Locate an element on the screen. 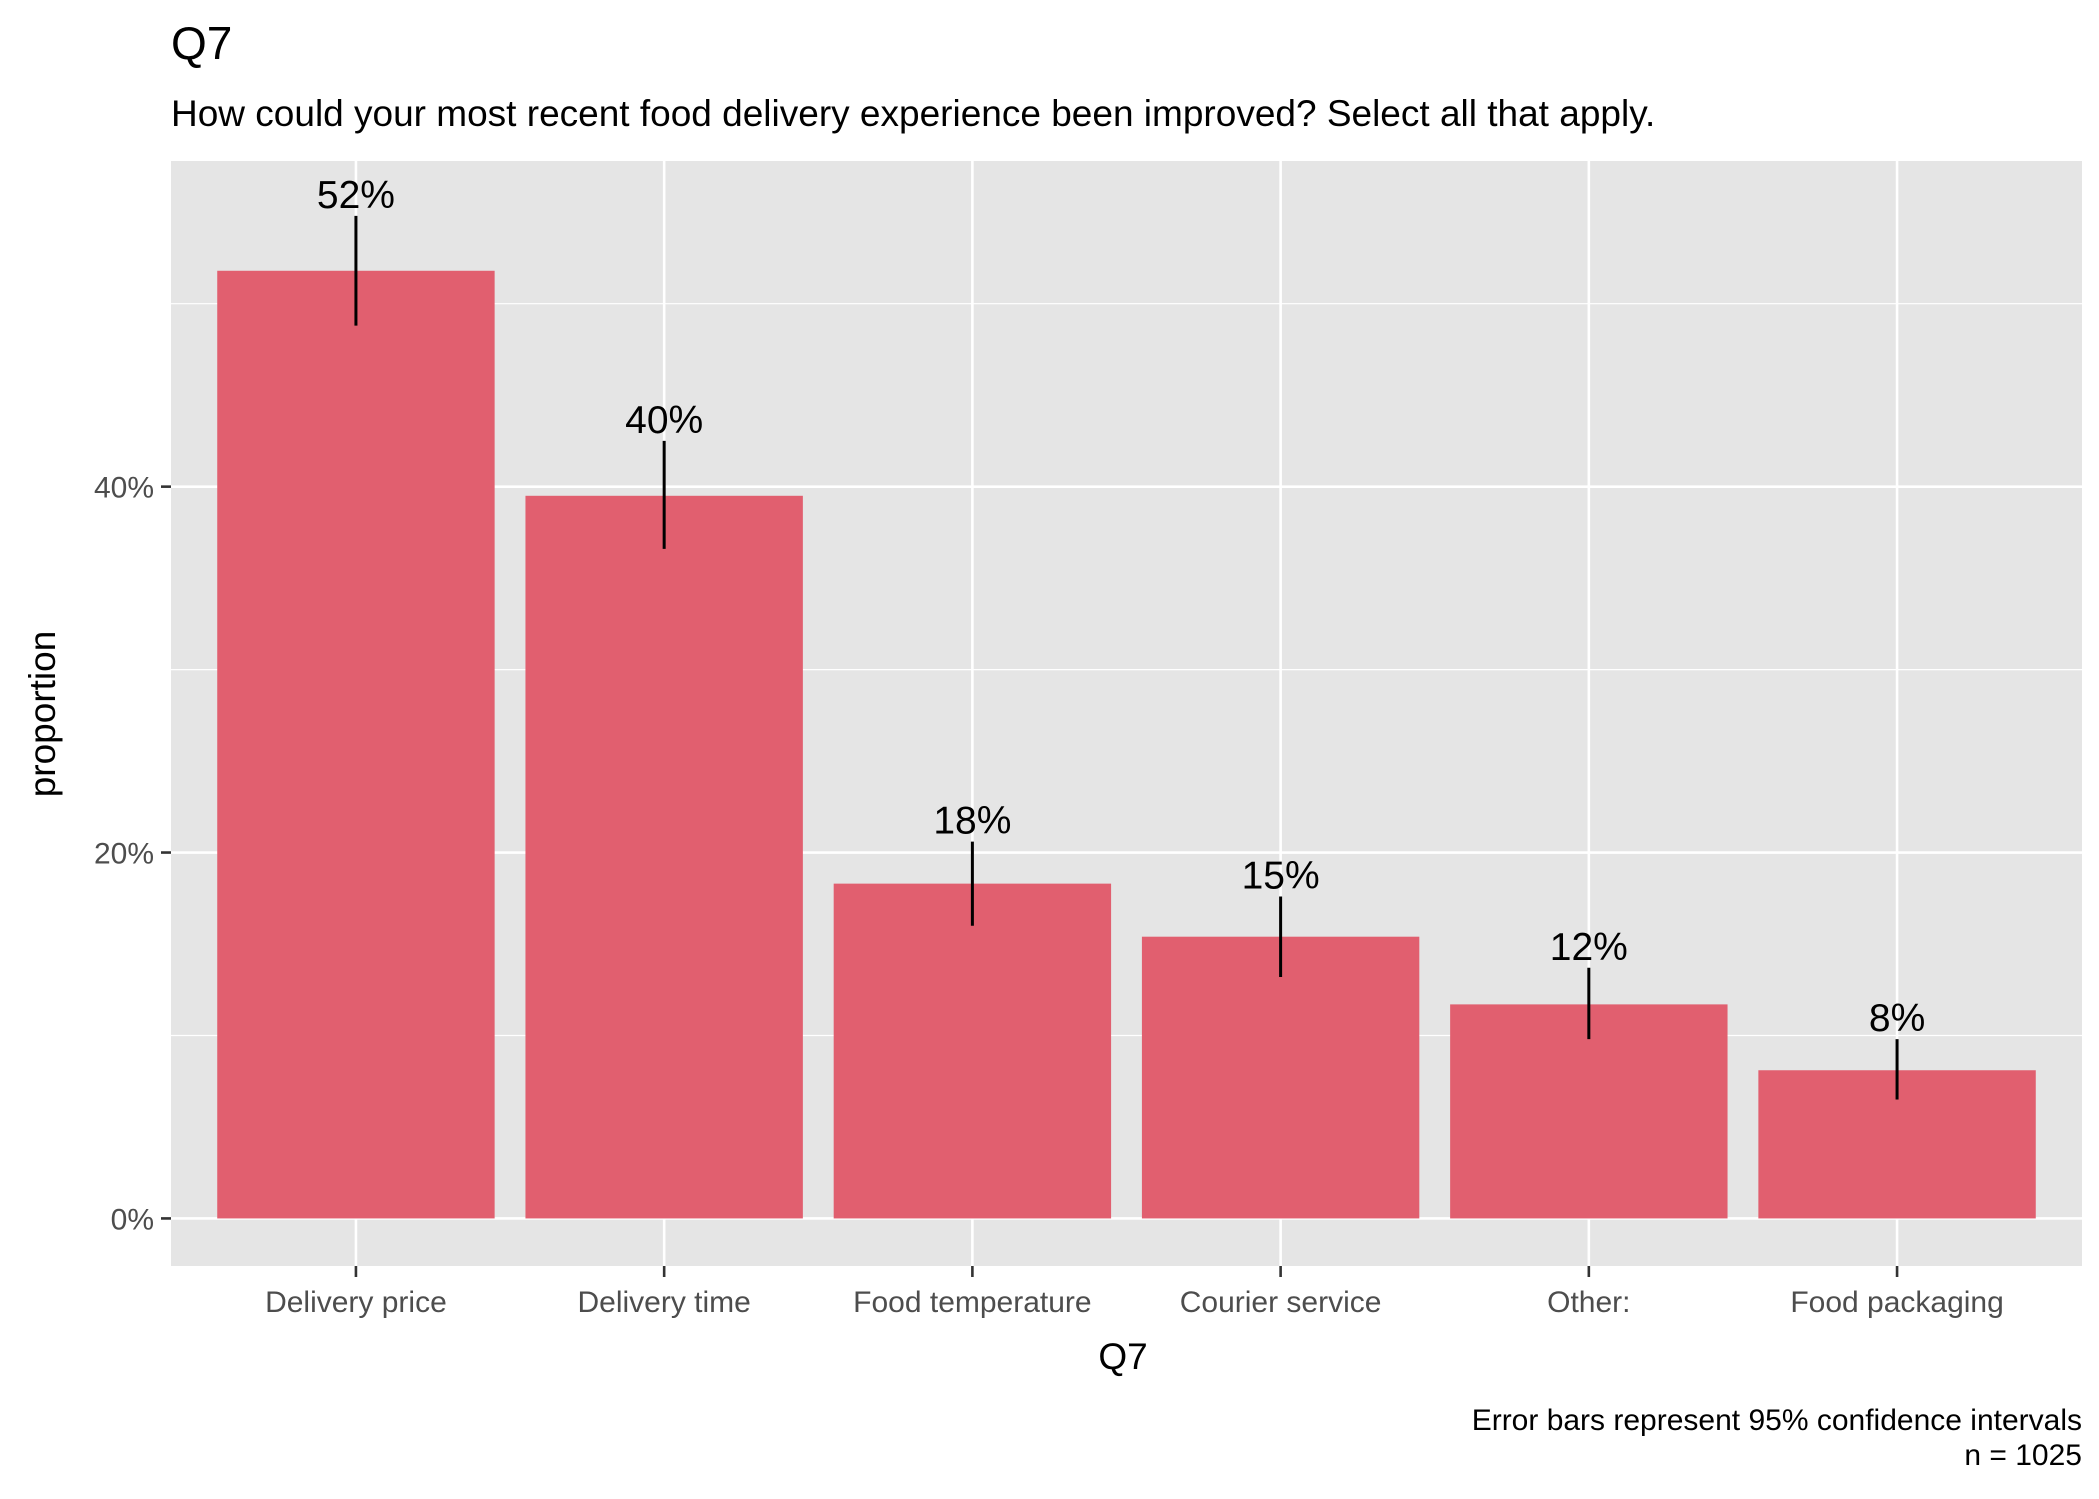  y-tick-label: 40% is located at coordinates (124, 488).